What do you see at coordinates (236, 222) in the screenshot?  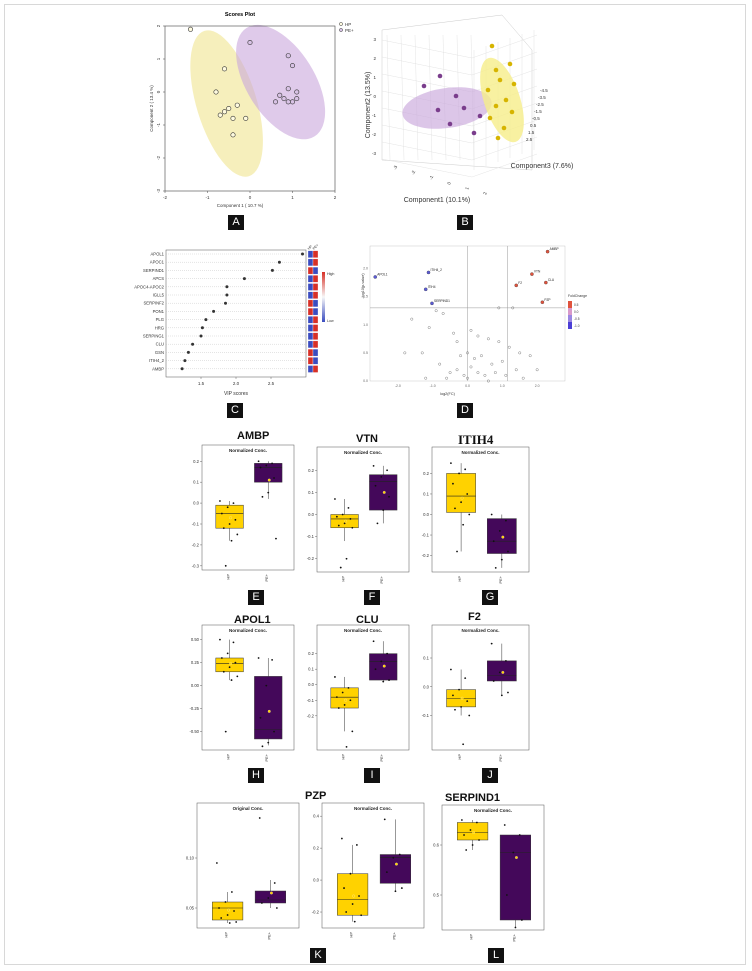 I see `panel-label-a: A` at bounding box center [236, 222].